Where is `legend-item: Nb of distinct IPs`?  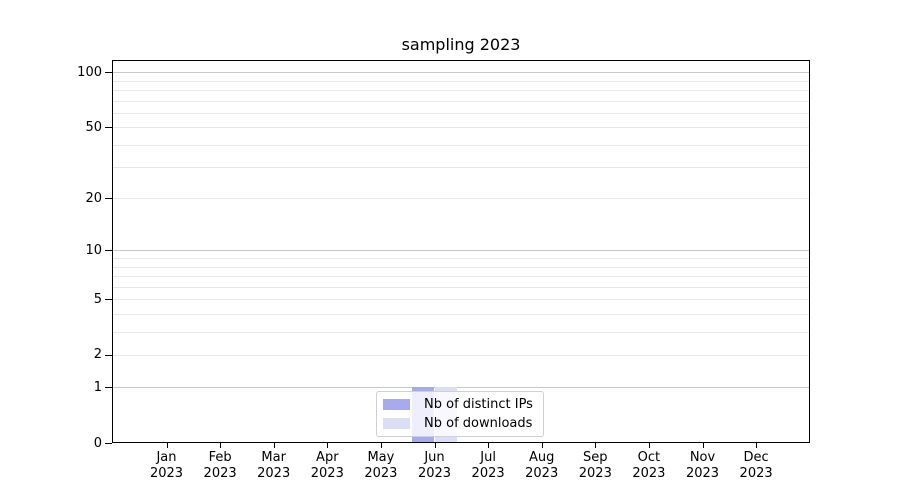 legend-item: Nb of distinct IPs is located at coordinates (460, 404).